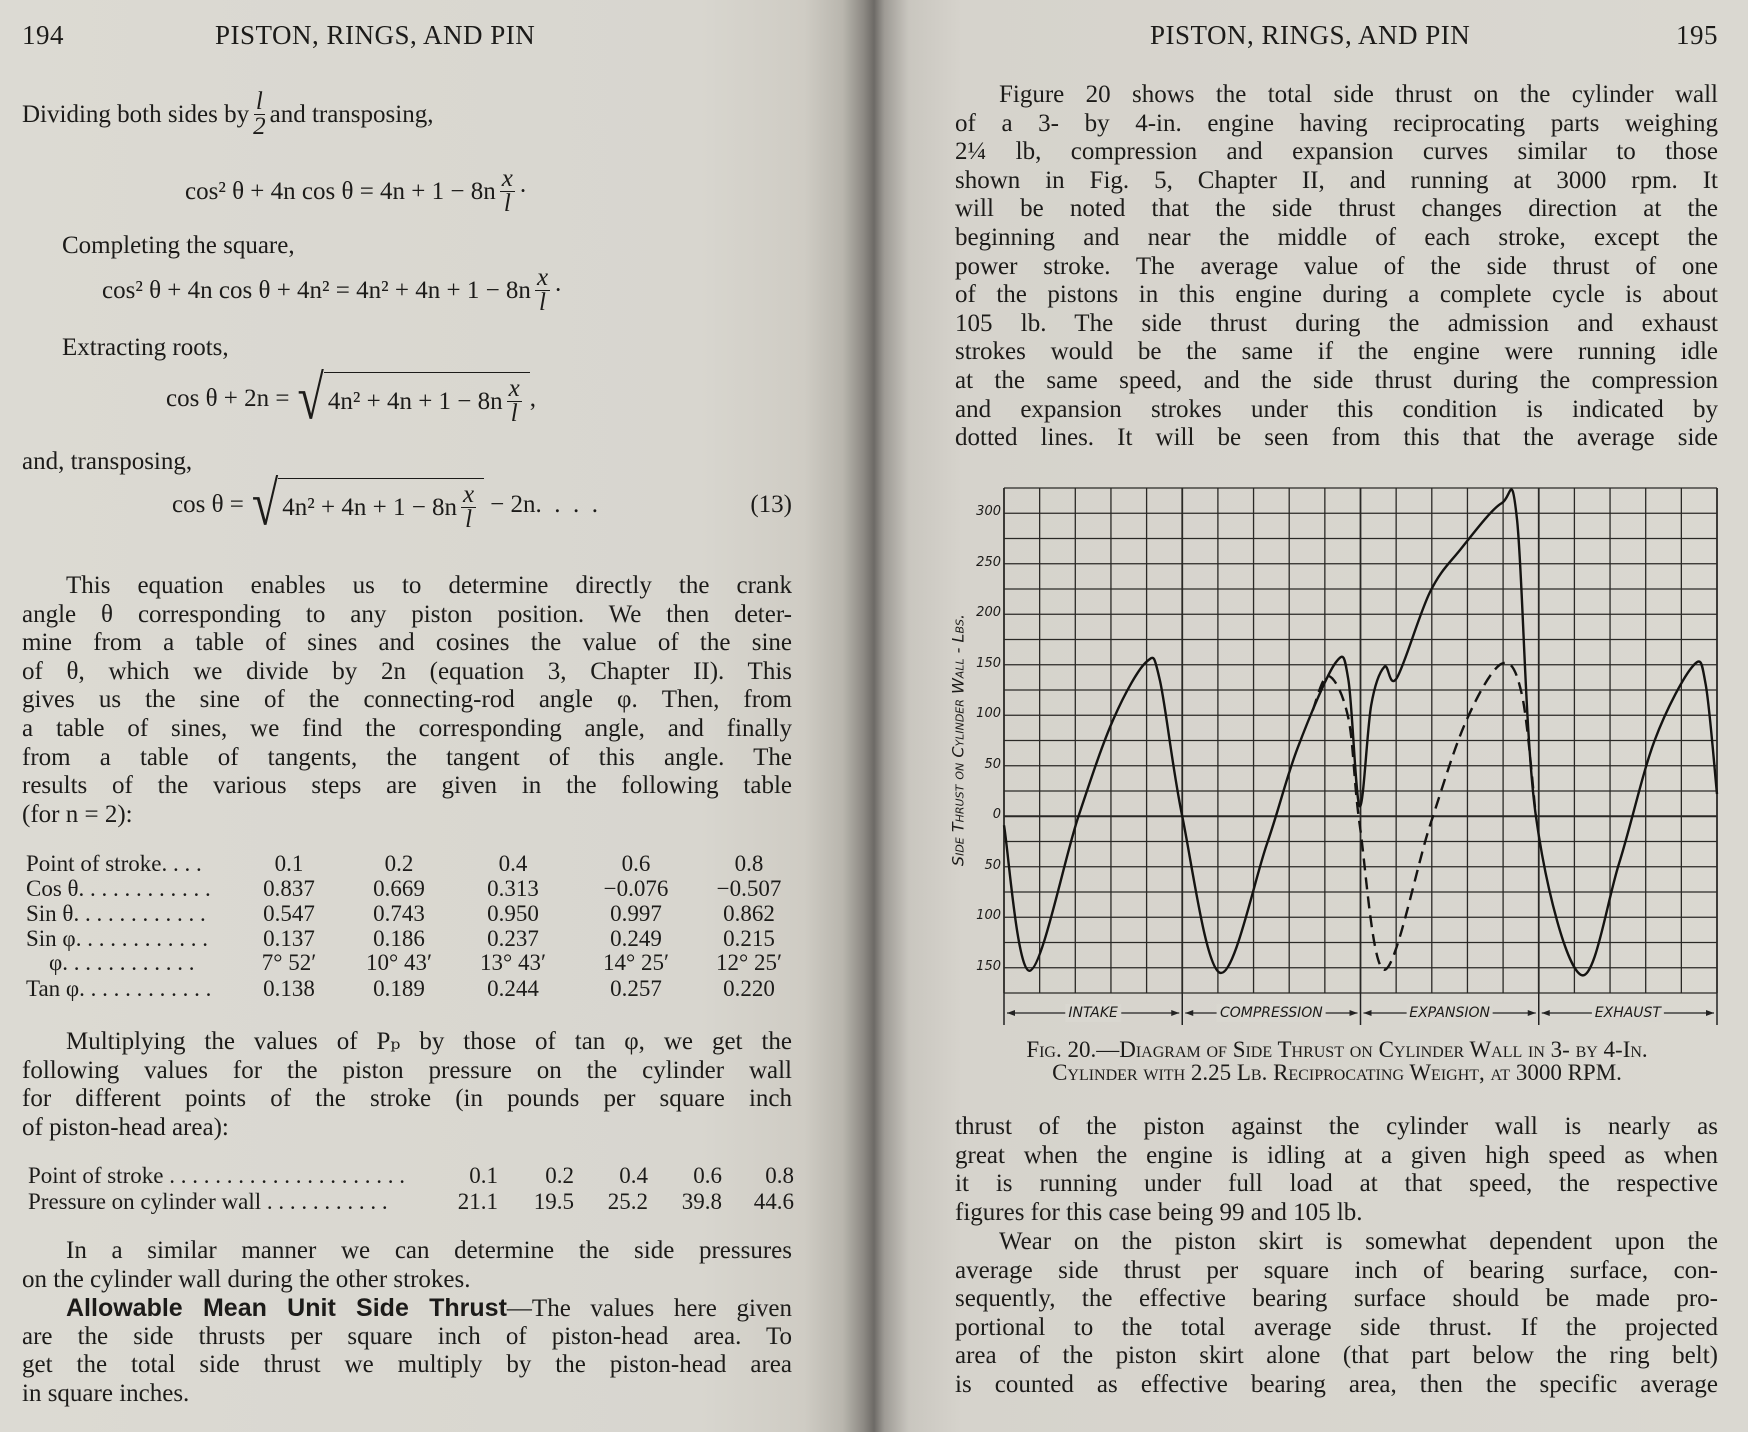  Describe the element at coordinates (289, 888) in the screenshot. I see `table-cell: 0.837` at that location.